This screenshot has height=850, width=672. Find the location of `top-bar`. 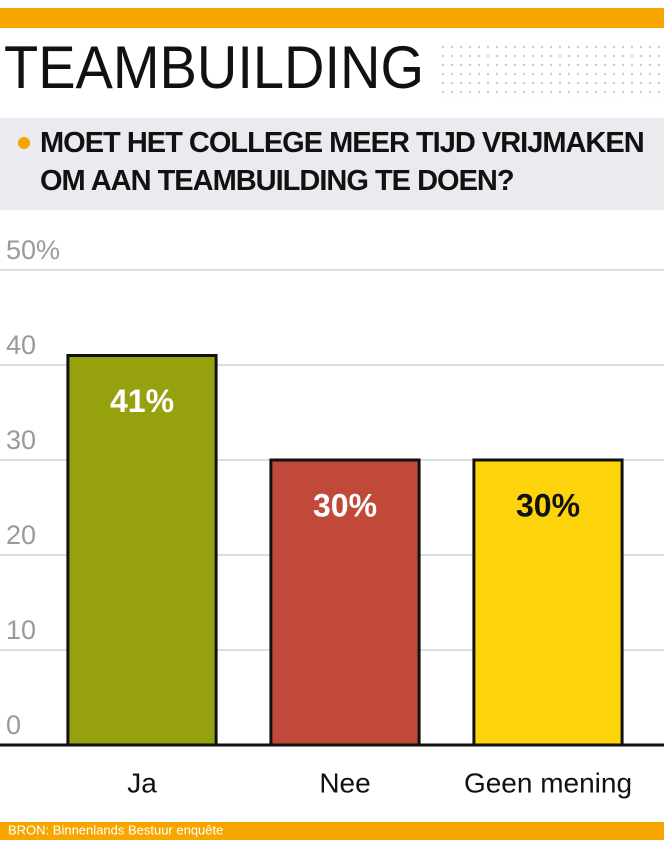

top-bar is located at coordinates (332, 18).